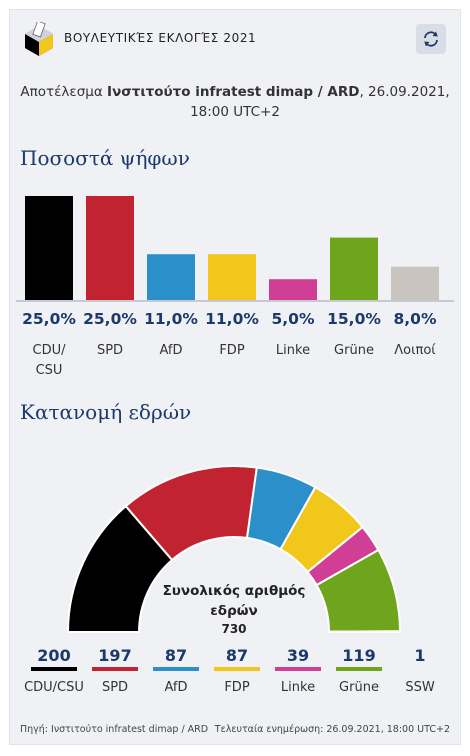  I want to click on seat-party-label: AfD, so click(175, 687).